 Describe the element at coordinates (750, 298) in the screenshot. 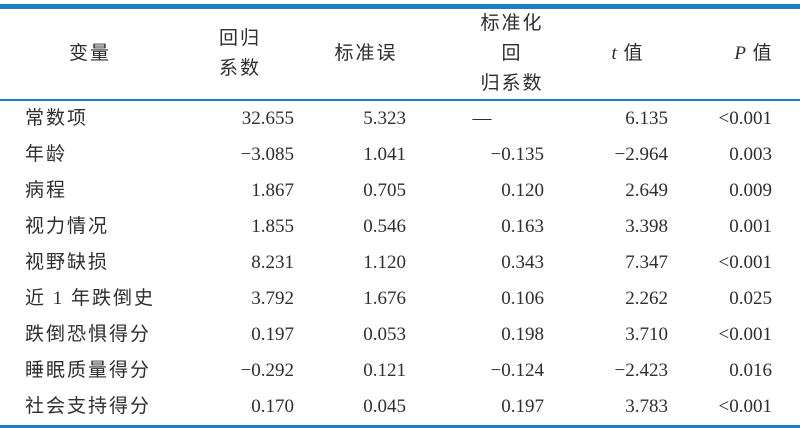

I see `cell-p-value: 0.025` at that location.